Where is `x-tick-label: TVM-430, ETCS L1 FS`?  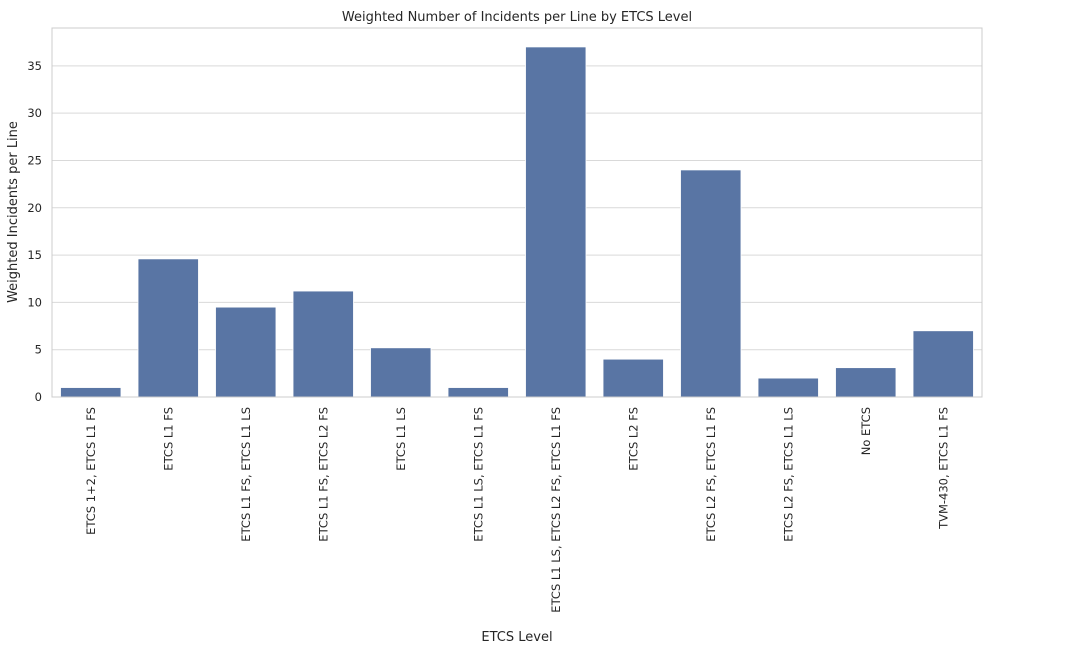
x-tick-label: TVM-430, ETCS L1 FS is located at coordinates (943, 468).